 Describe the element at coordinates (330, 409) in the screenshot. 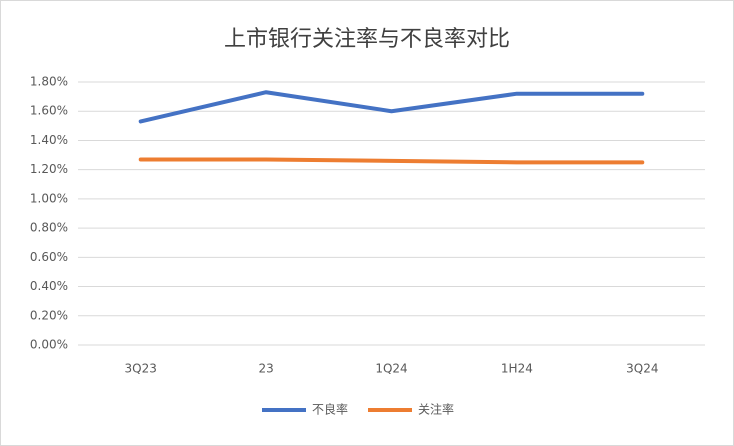

I see `legend-label: 不良率` at that location.